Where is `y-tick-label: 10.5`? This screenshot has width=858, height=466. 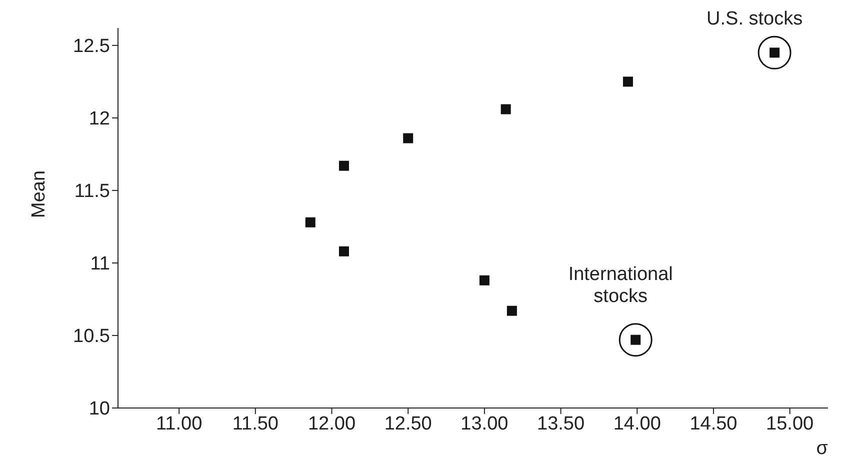 y-tick-label: 10.5 is located at coordinates (91, 337).